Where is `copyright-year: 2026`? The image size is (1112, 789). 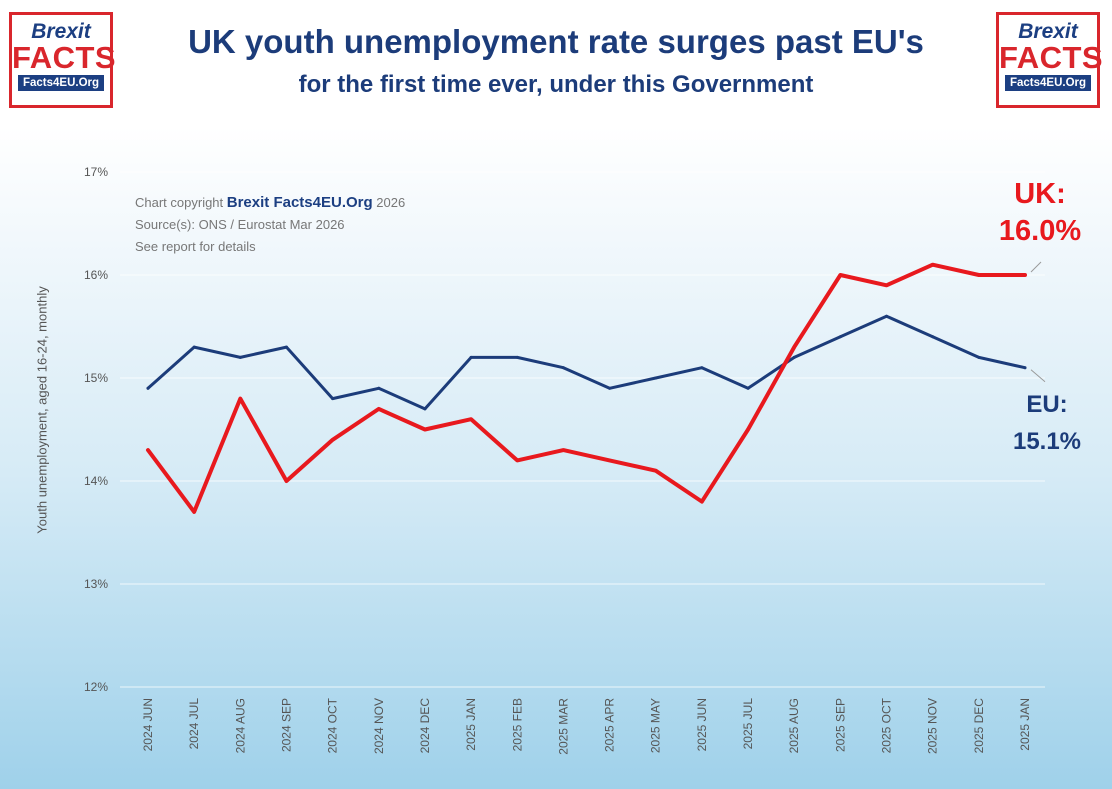 copyright-year: 2026 is located at coordinates (389, 202).